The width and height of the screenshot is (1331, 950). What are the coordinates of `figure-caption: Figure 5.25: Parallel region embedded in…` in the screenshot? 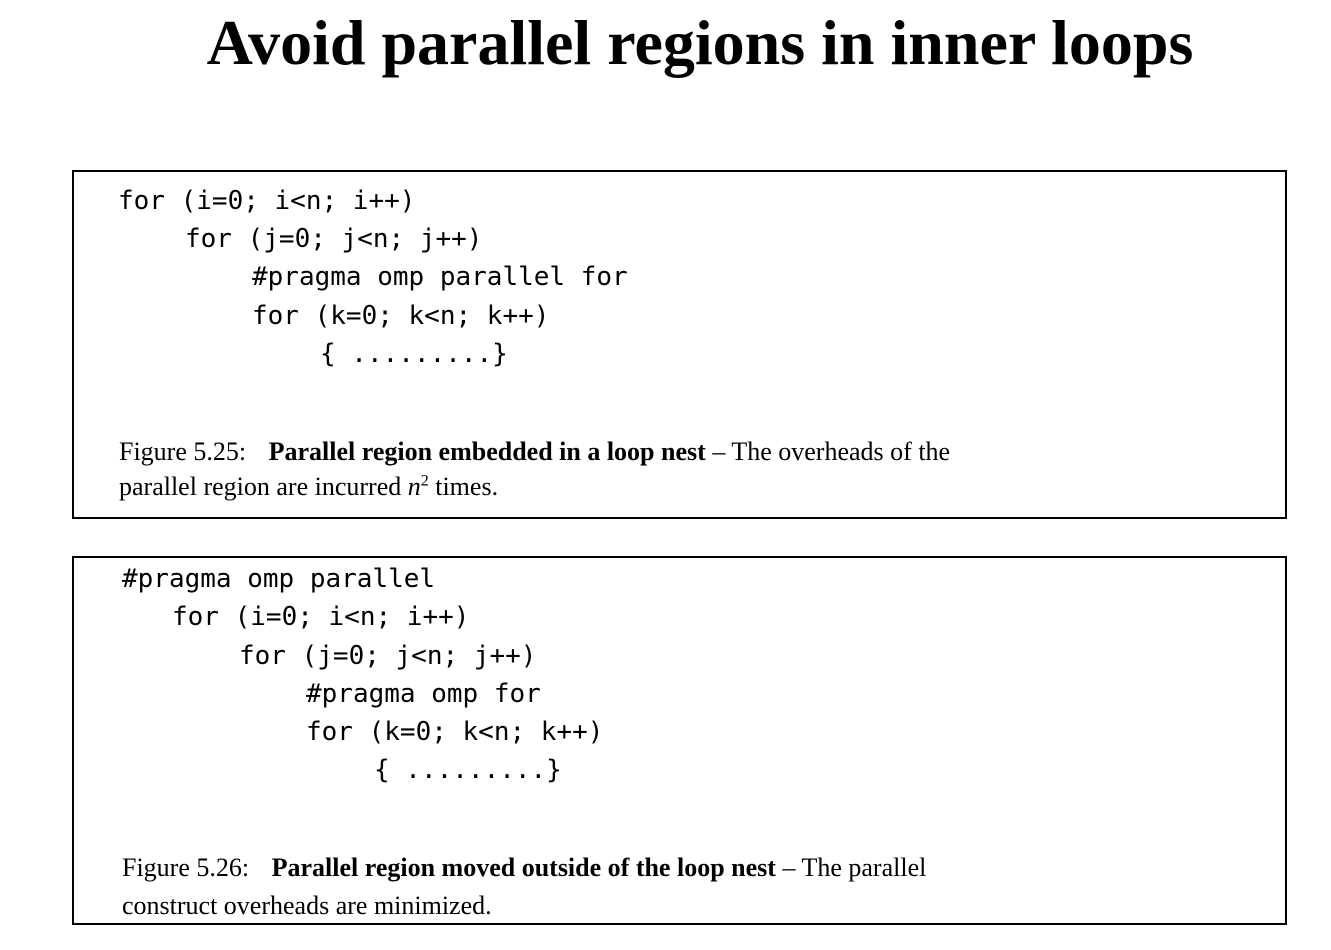 It's located at (534, 452).